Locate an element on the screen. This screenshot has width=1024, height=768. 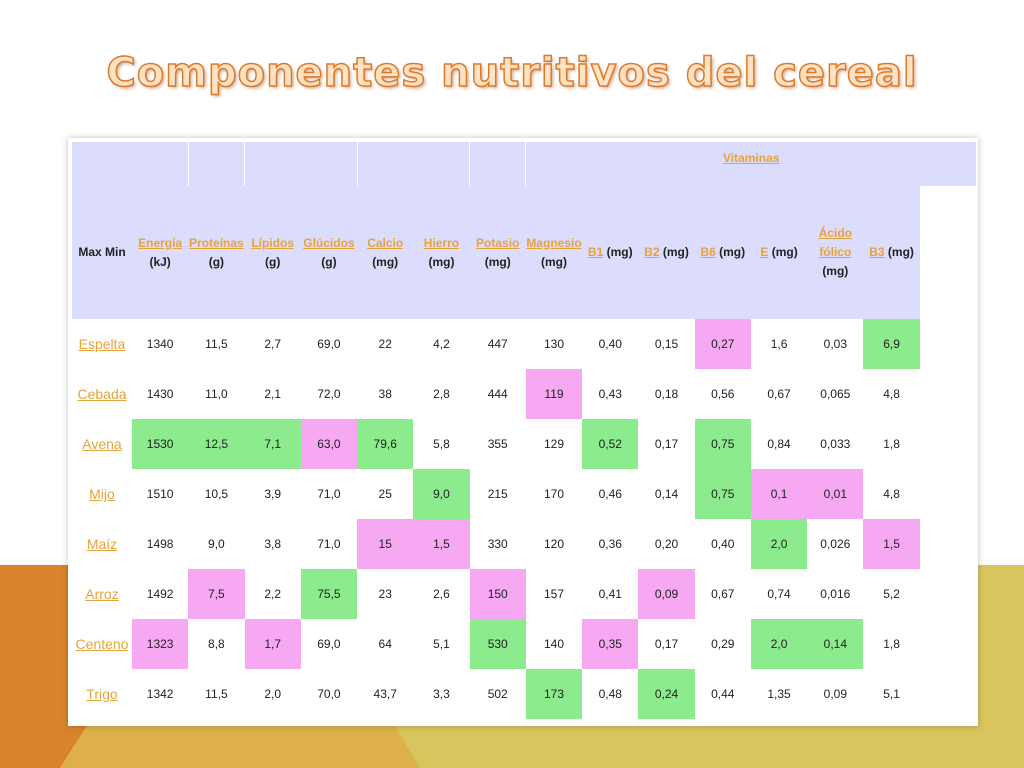
table-cell: 1498 is located at coordinates (160, 544).